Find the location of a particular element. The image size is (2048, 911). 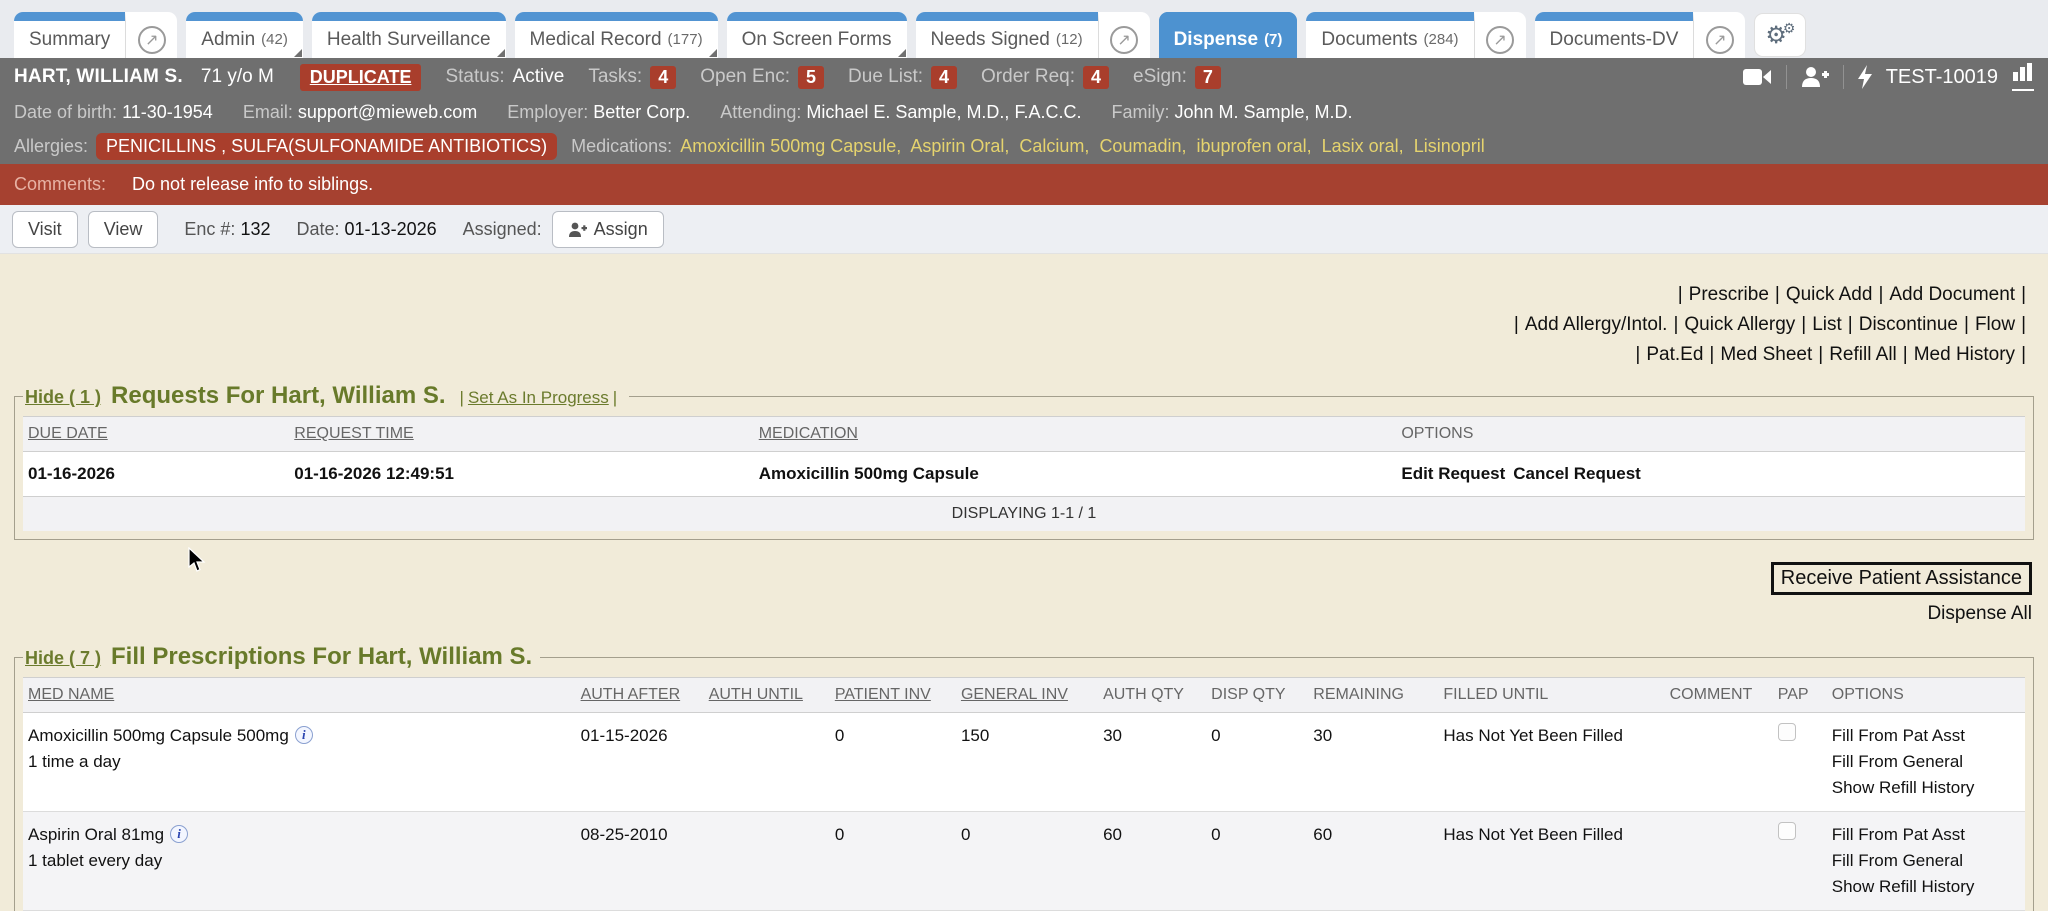

medication-link: Lasix oral is located at coordinates (1360, 145).